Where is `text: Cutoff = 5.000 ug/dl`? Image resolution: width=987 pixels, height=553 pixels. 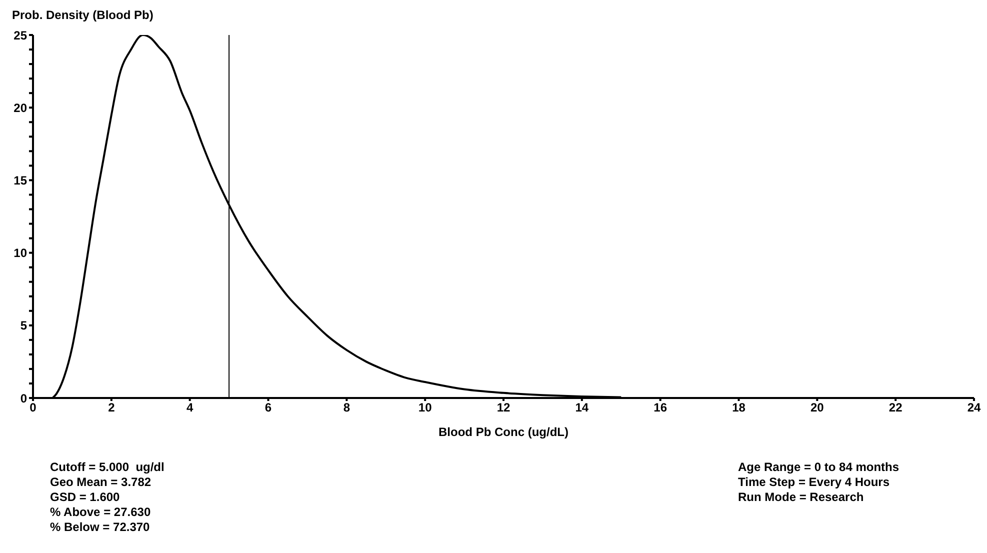
text: Cutoff = 5.000 ug/dl is located at coordinates (107, 467).